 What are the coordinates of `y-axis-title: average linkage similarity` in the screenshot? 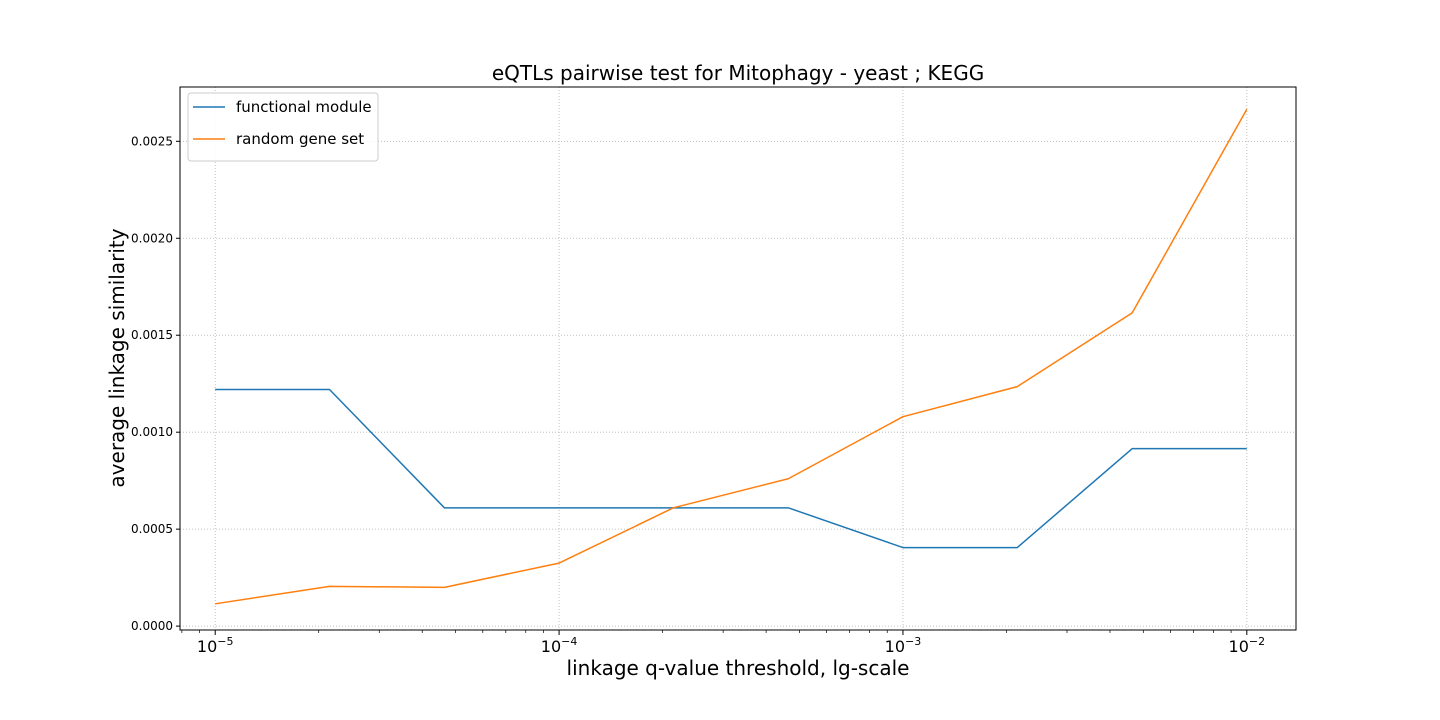 It's located at (117, 357).